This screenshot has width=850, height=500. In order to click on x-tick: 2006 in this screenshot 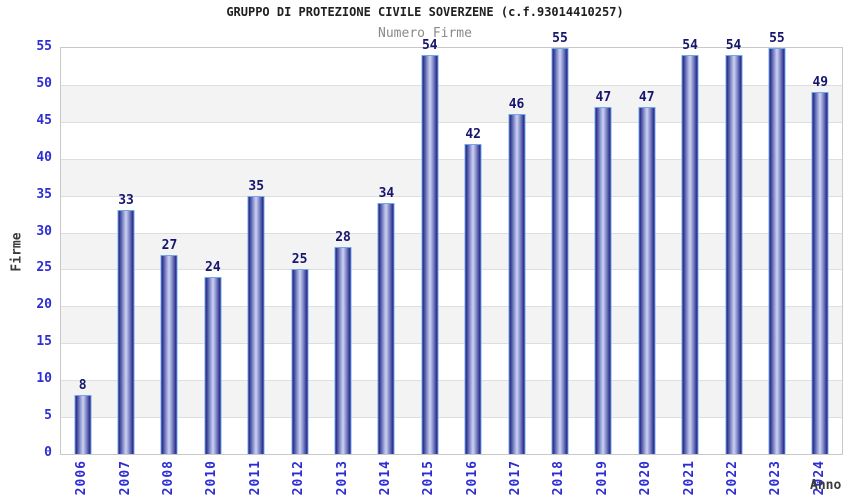, I will do `click(81, 478)`.